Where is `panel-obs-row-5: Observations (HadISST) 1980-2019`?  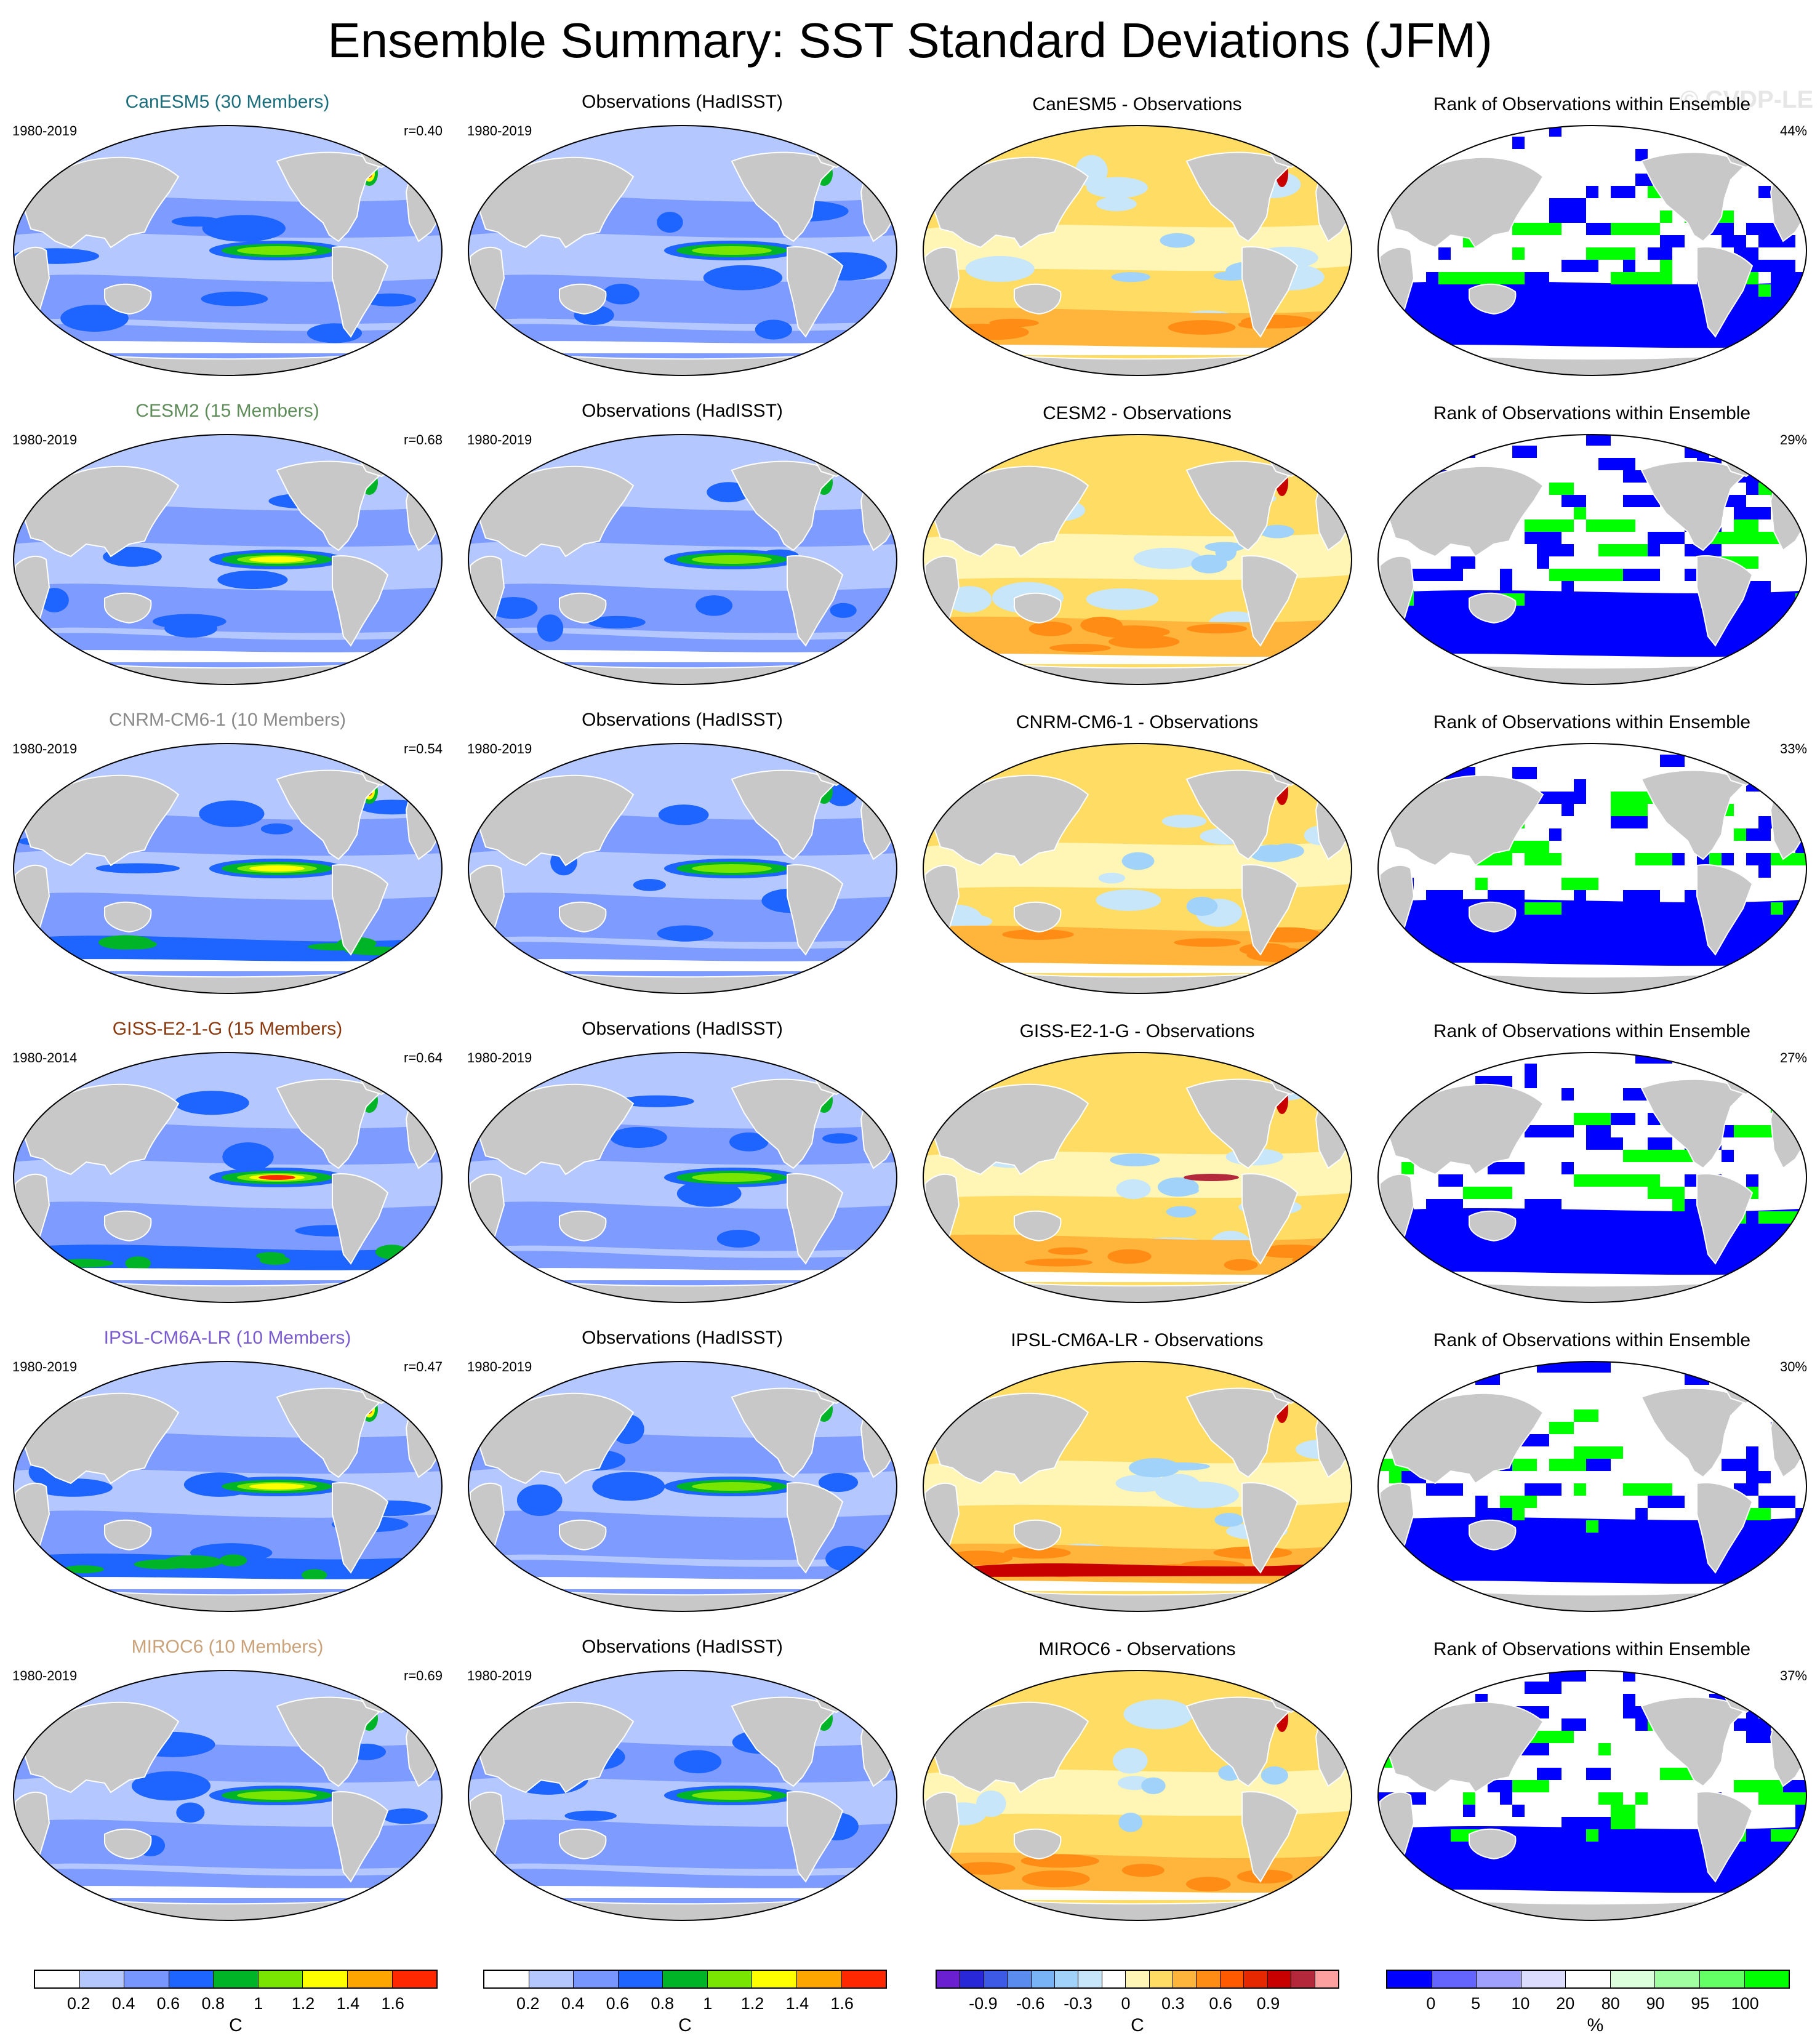 panel-obs-row-5: Observations (HadISST) 1980-2019 is located at coordinates (682, 1470).